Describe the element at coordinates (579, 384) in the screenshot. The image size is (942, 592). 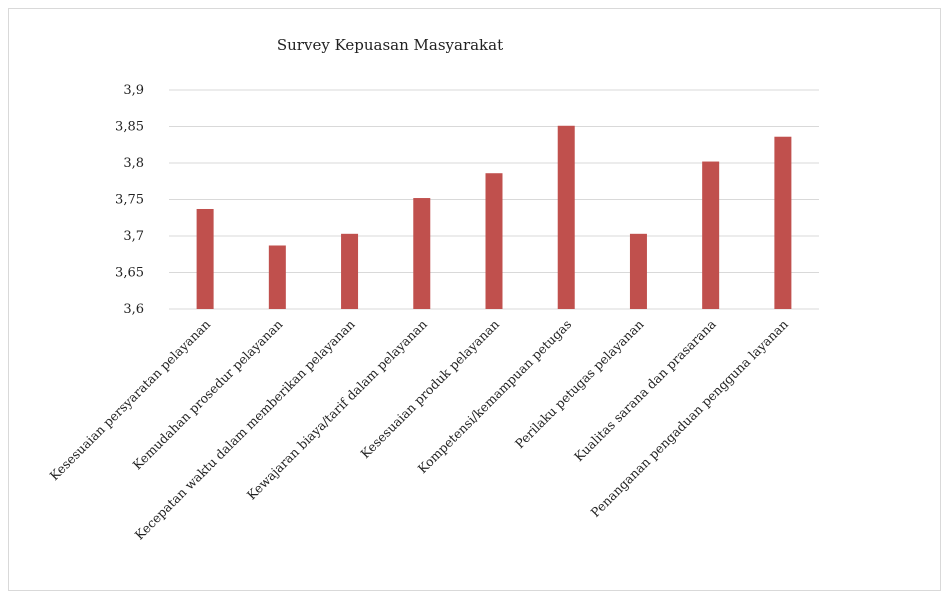
I see `x-category-label: Perilaku petugas pelayanan` at that location.